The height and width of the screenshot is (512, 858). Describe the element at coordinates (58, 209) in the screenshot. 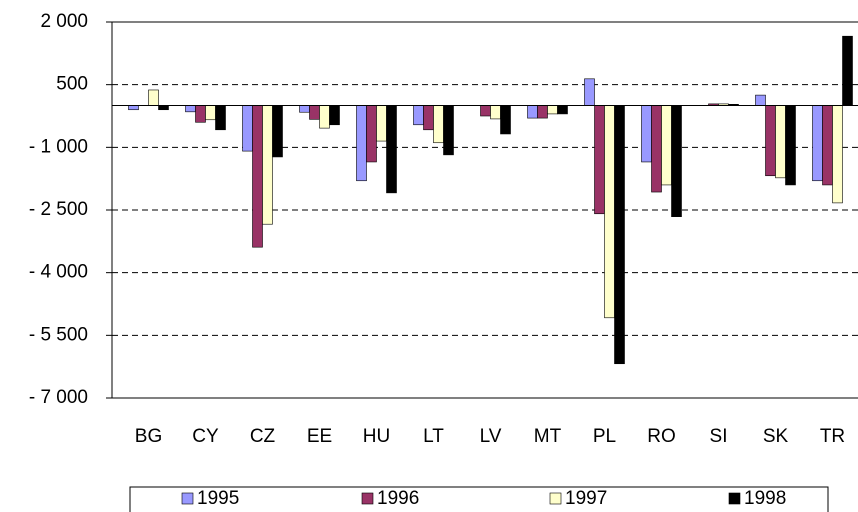

I see `y-tick-label: - 2 500` at that location.